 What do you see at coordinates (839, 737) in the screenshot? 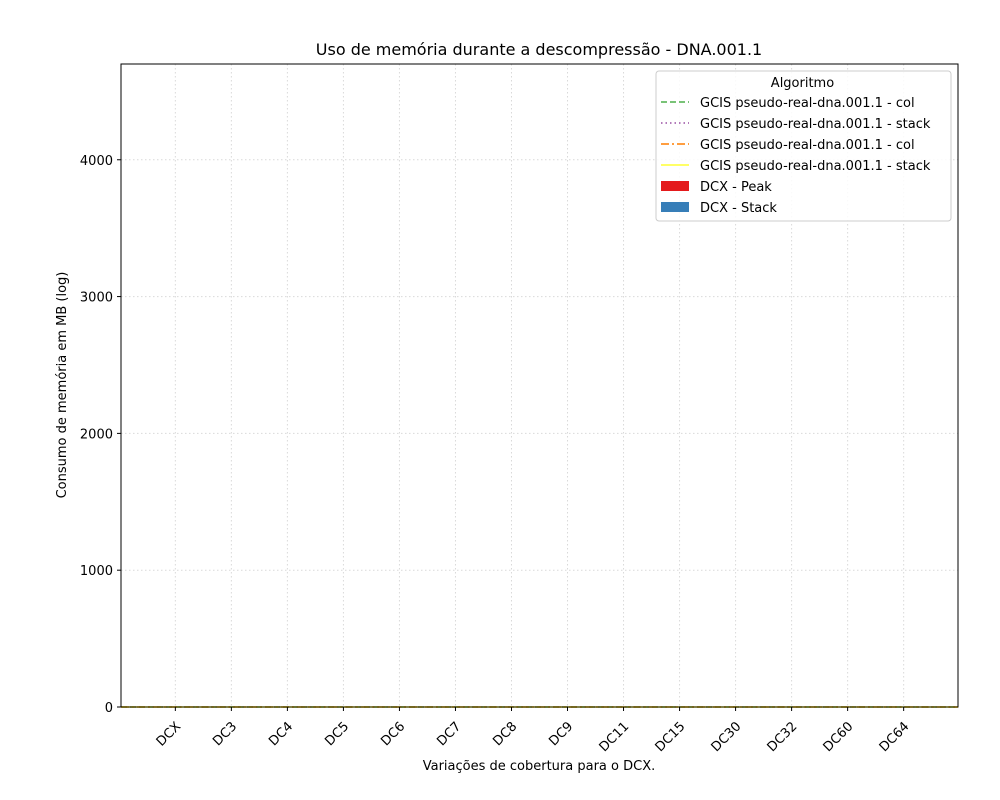
I see `x-tick-label: DC60` at bounding box center [839, 737].